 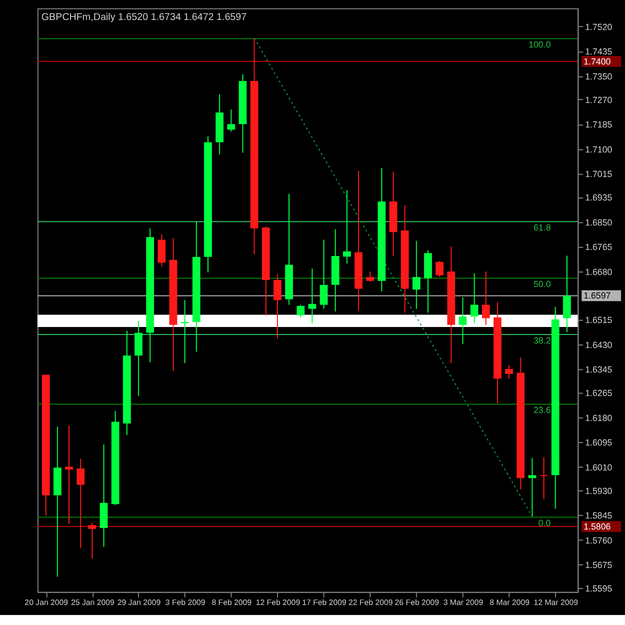 I want to click on y-tick-label: 1.6095, so click(x=598, y=443).